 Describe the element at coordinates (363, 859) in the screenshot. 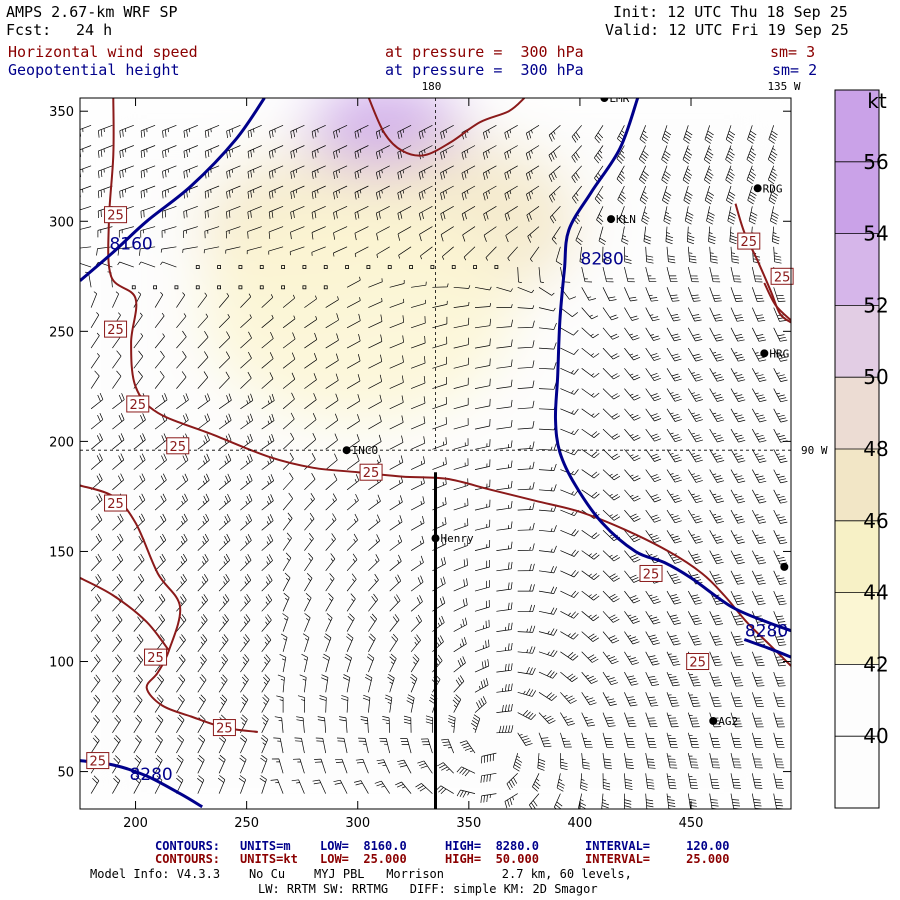

I see `wind-contour-low: LOW= 25.000` at that location.